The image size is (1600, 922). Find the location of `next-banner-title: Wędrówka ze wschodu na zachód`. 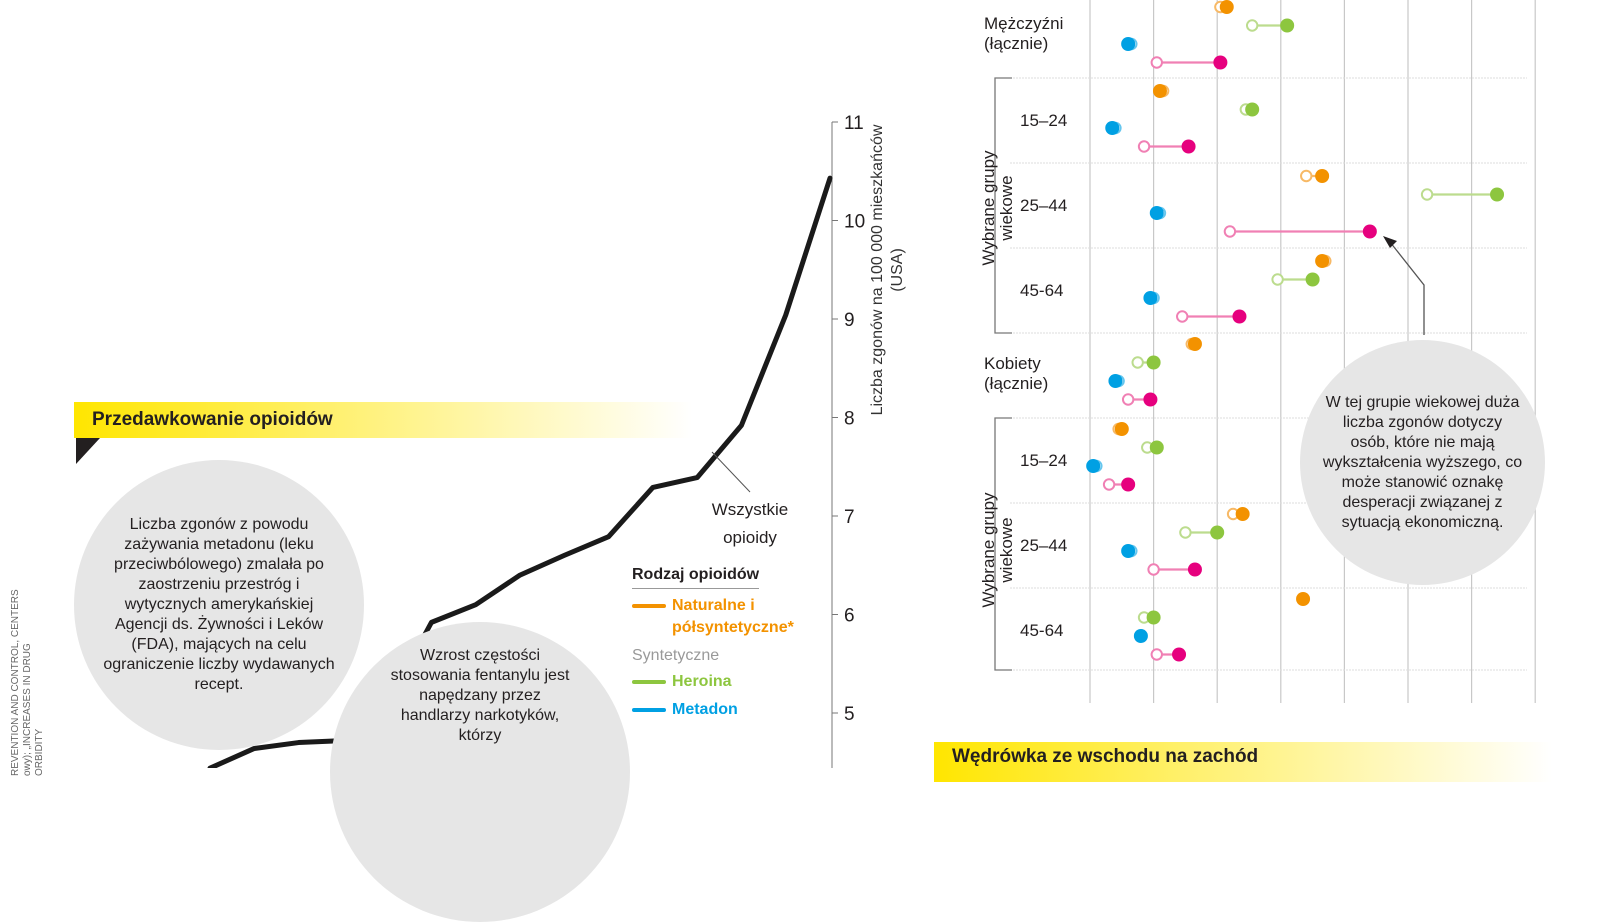

next-banner-title: Wędrówka ze wschodu na zachód is located at coordinates (1105, 757).